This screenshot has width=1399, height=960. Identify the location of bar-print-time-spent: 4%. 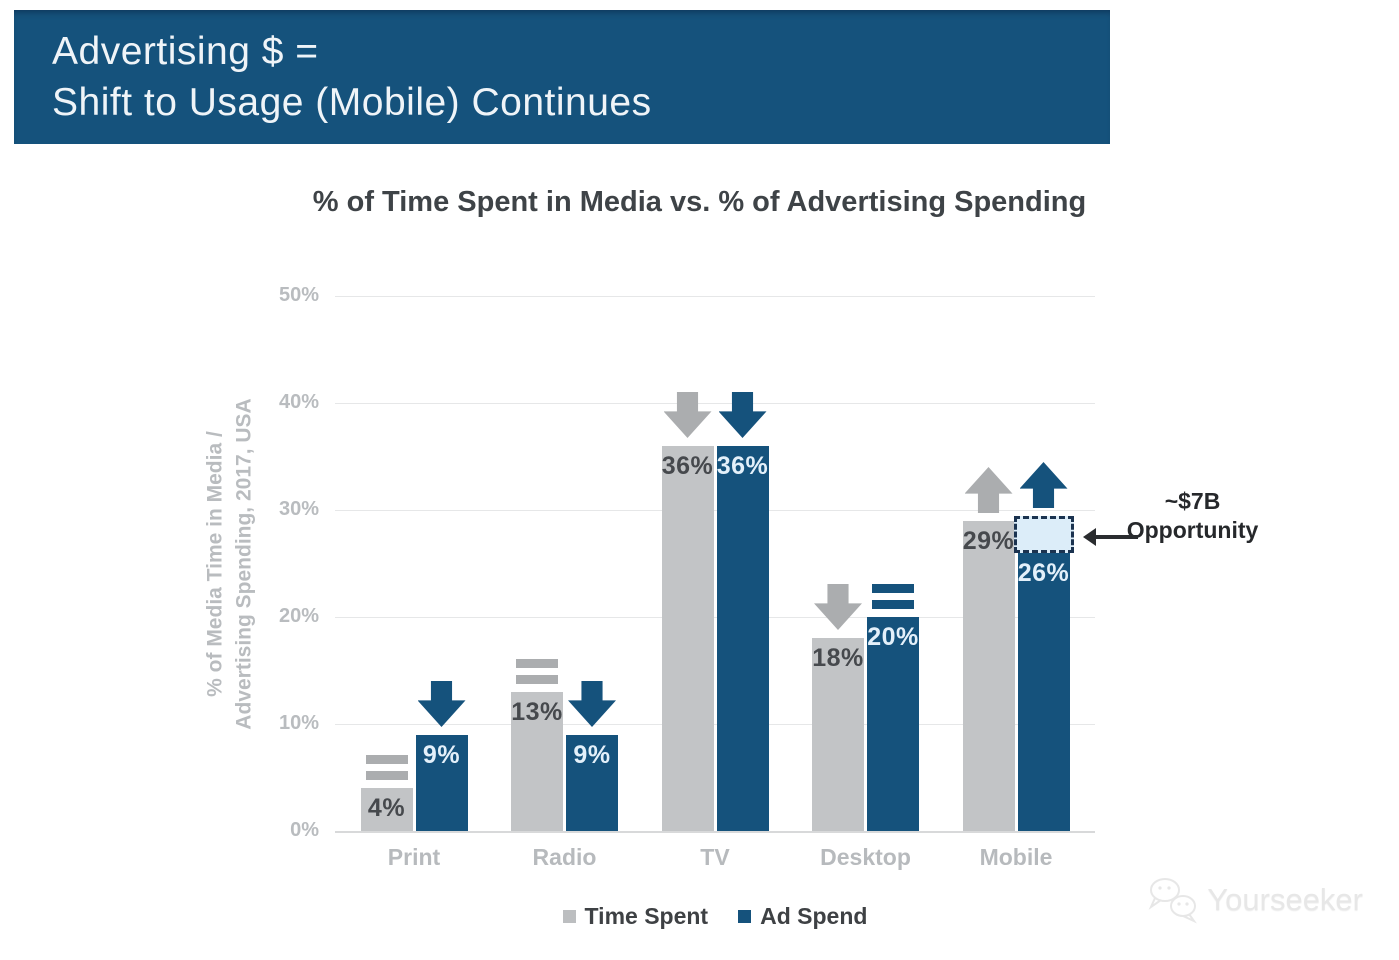
(386, 809).